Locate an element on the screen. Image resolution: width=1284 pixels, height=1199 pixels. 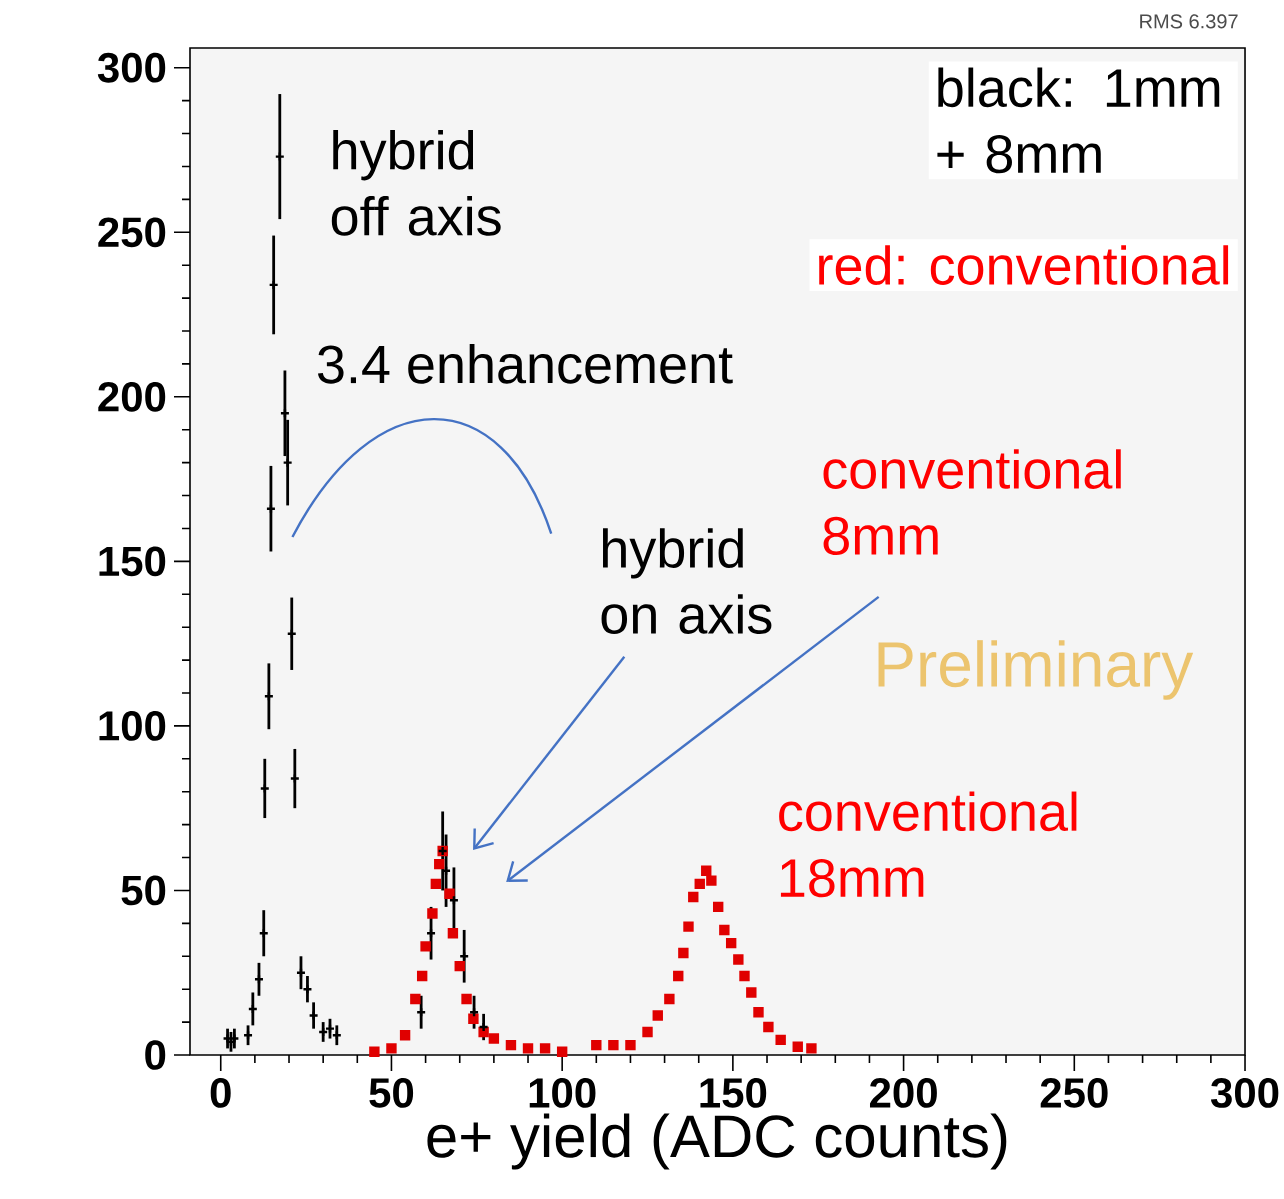
y-tick-label: 50 is located at coordinates (143, 890).